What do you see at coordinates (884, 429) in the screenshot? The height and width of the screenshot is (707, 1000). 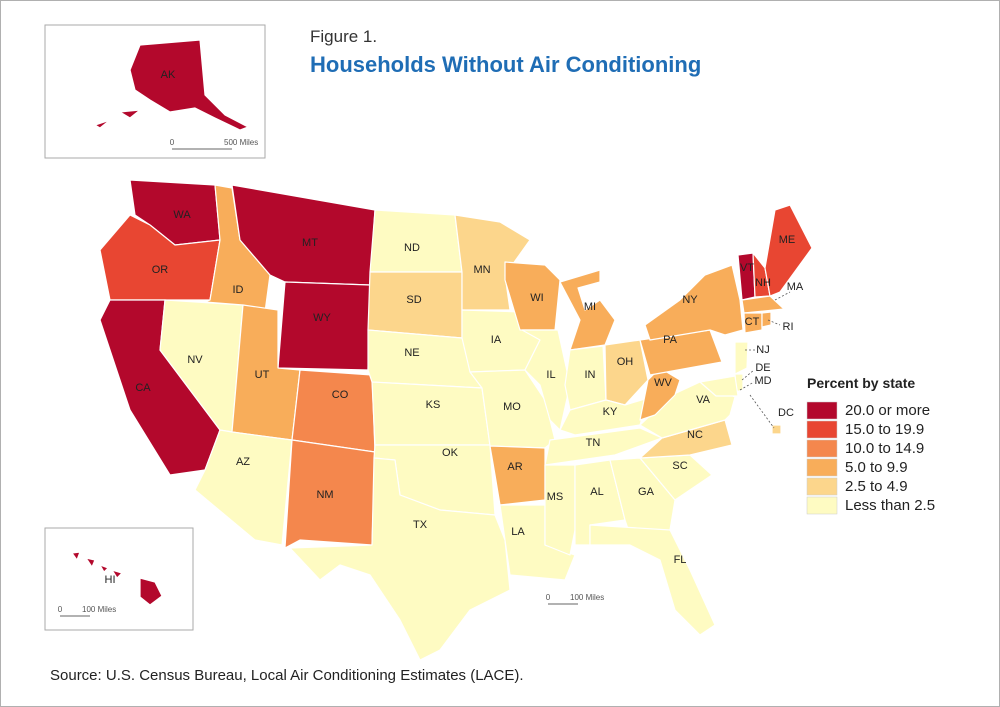 I see `legend-label: 15.0 to 19.9` at bounding box center [884, 429].